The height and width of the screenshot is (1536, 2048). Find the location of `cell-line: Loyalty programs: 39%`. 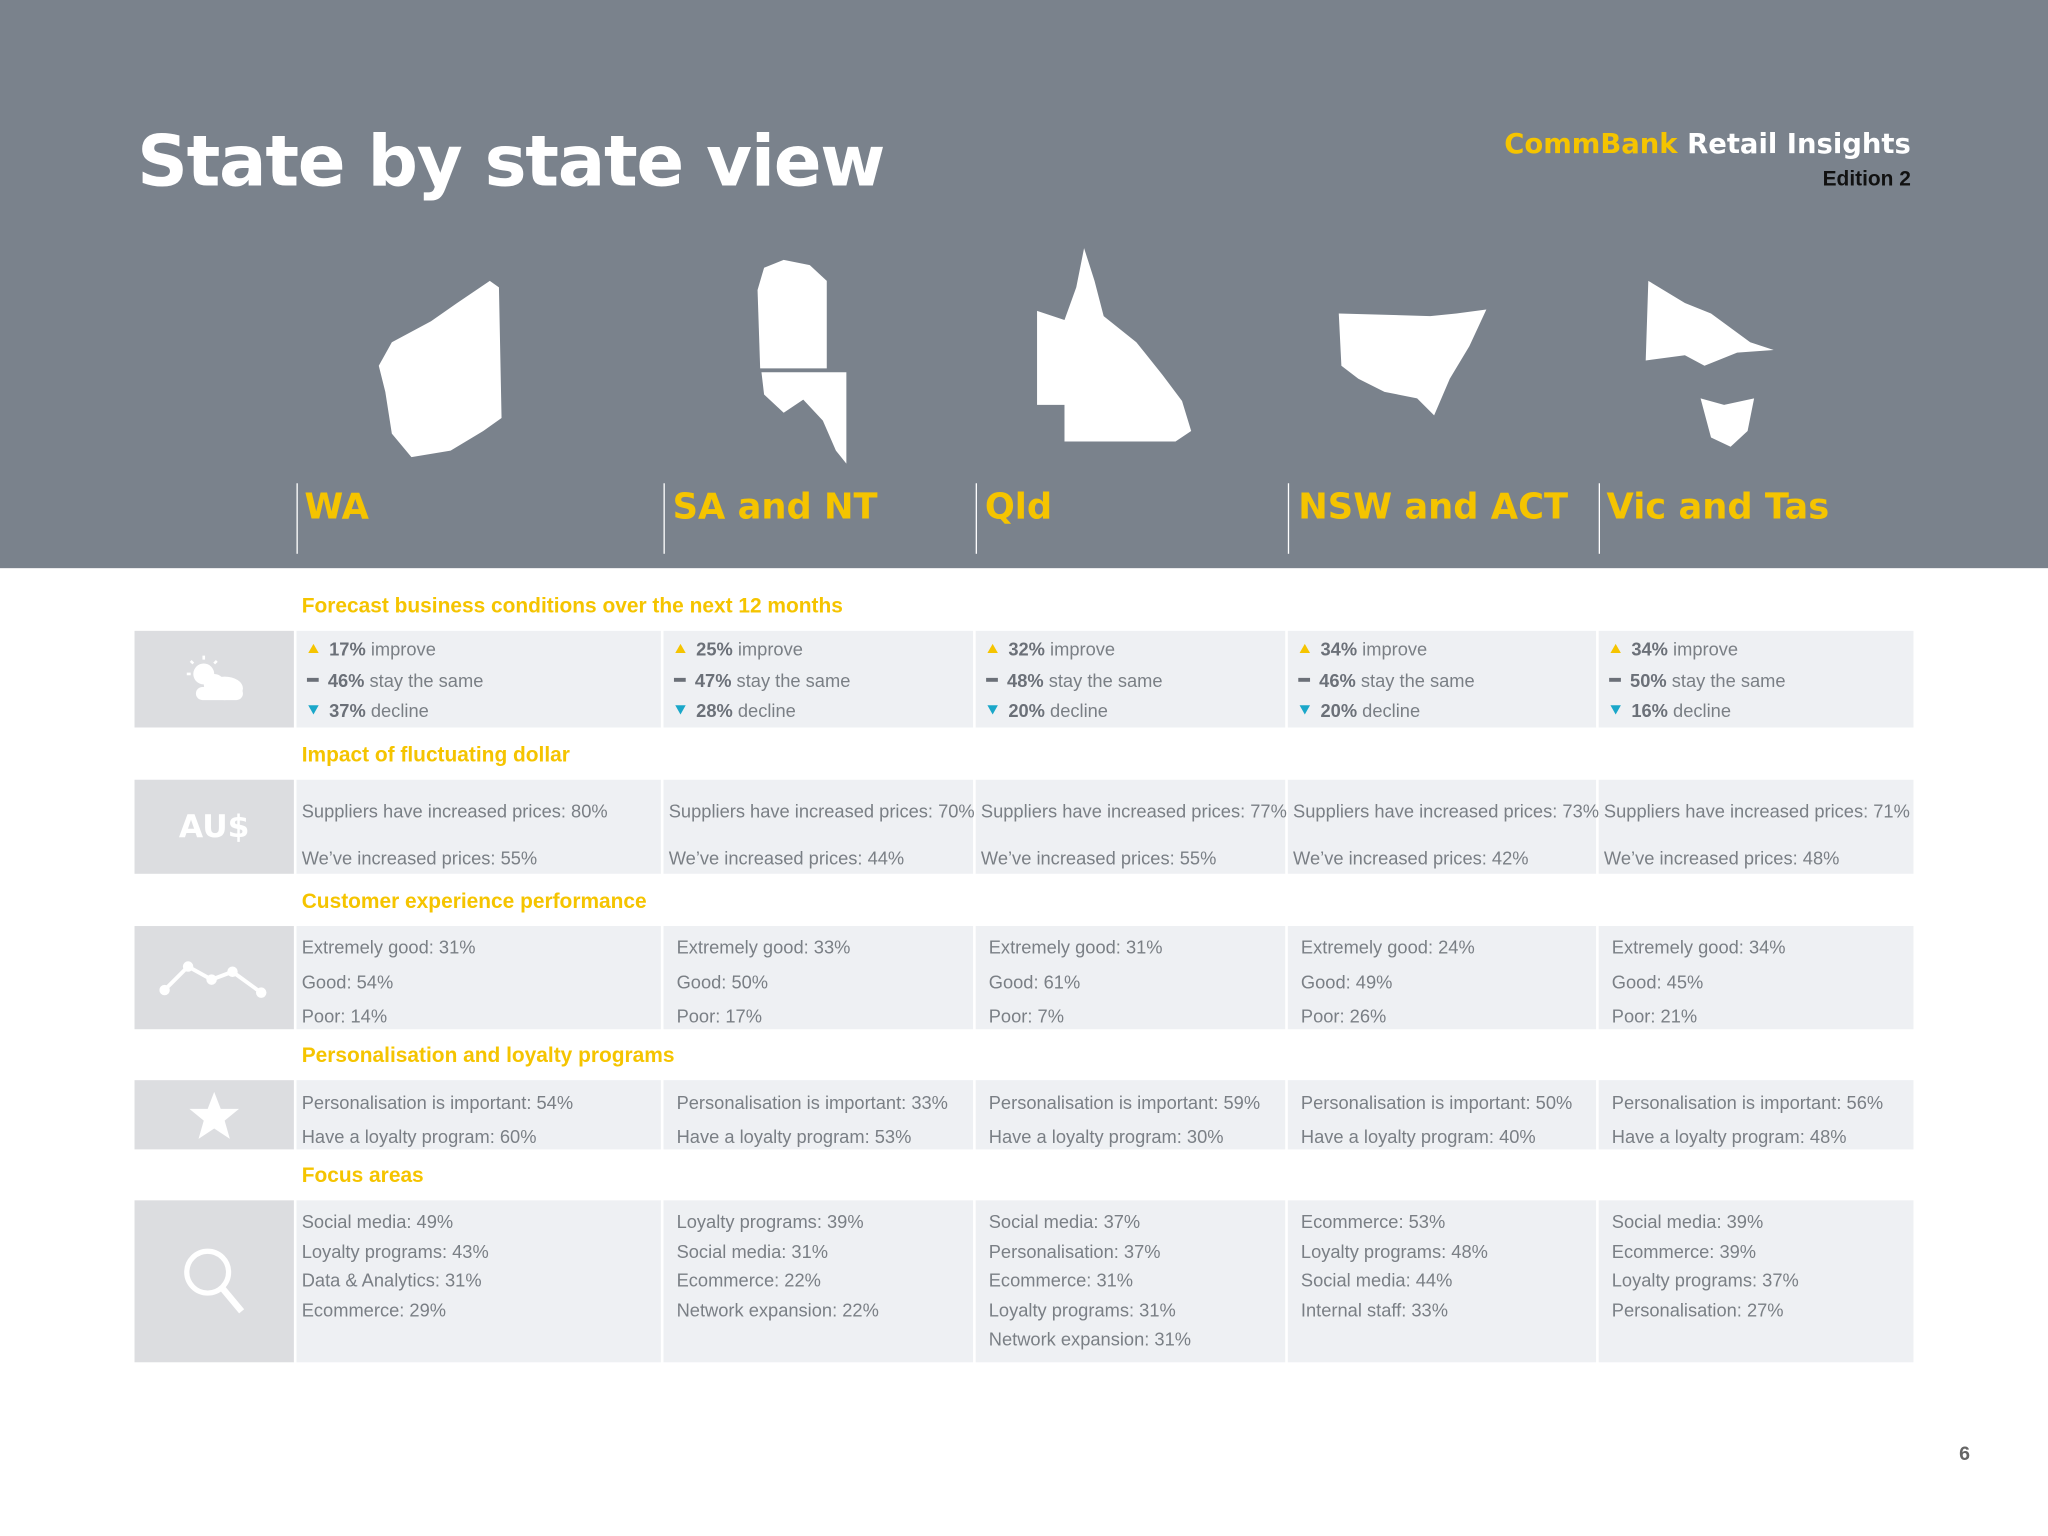

cell-line: Loyalty programs: 39% is located at coordinates (770, 1221).